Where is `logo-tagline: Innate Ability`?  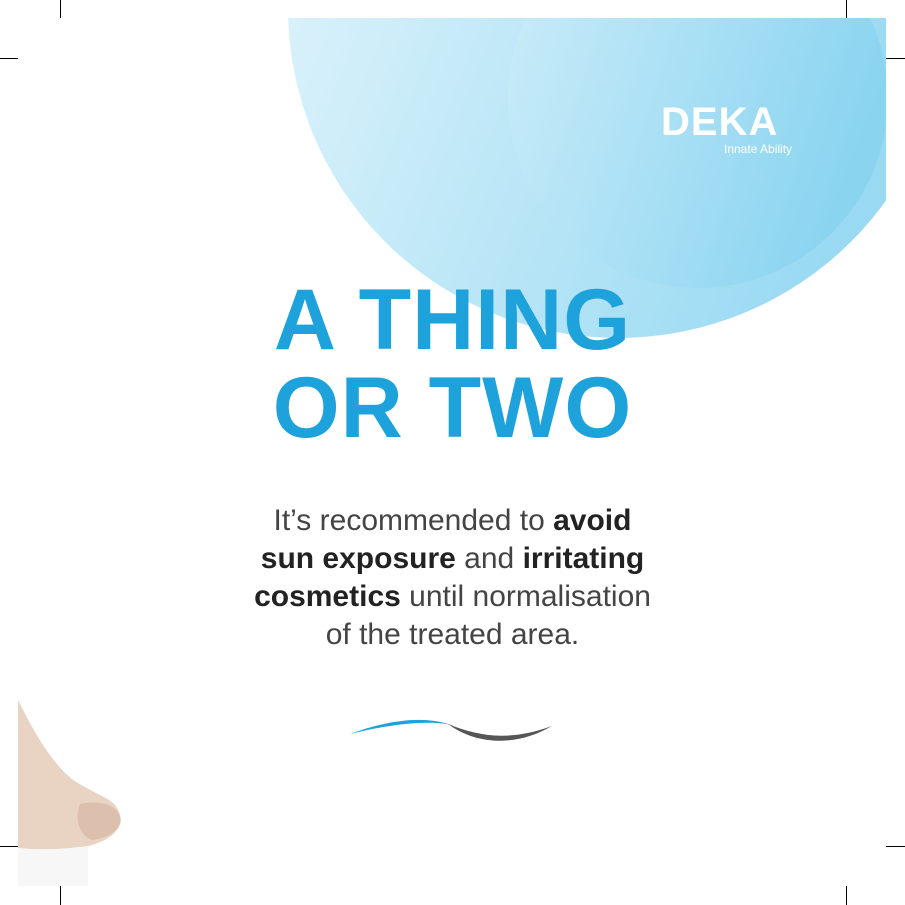 logo-tagline: Innate Ability is located at coordinates (758, 149).